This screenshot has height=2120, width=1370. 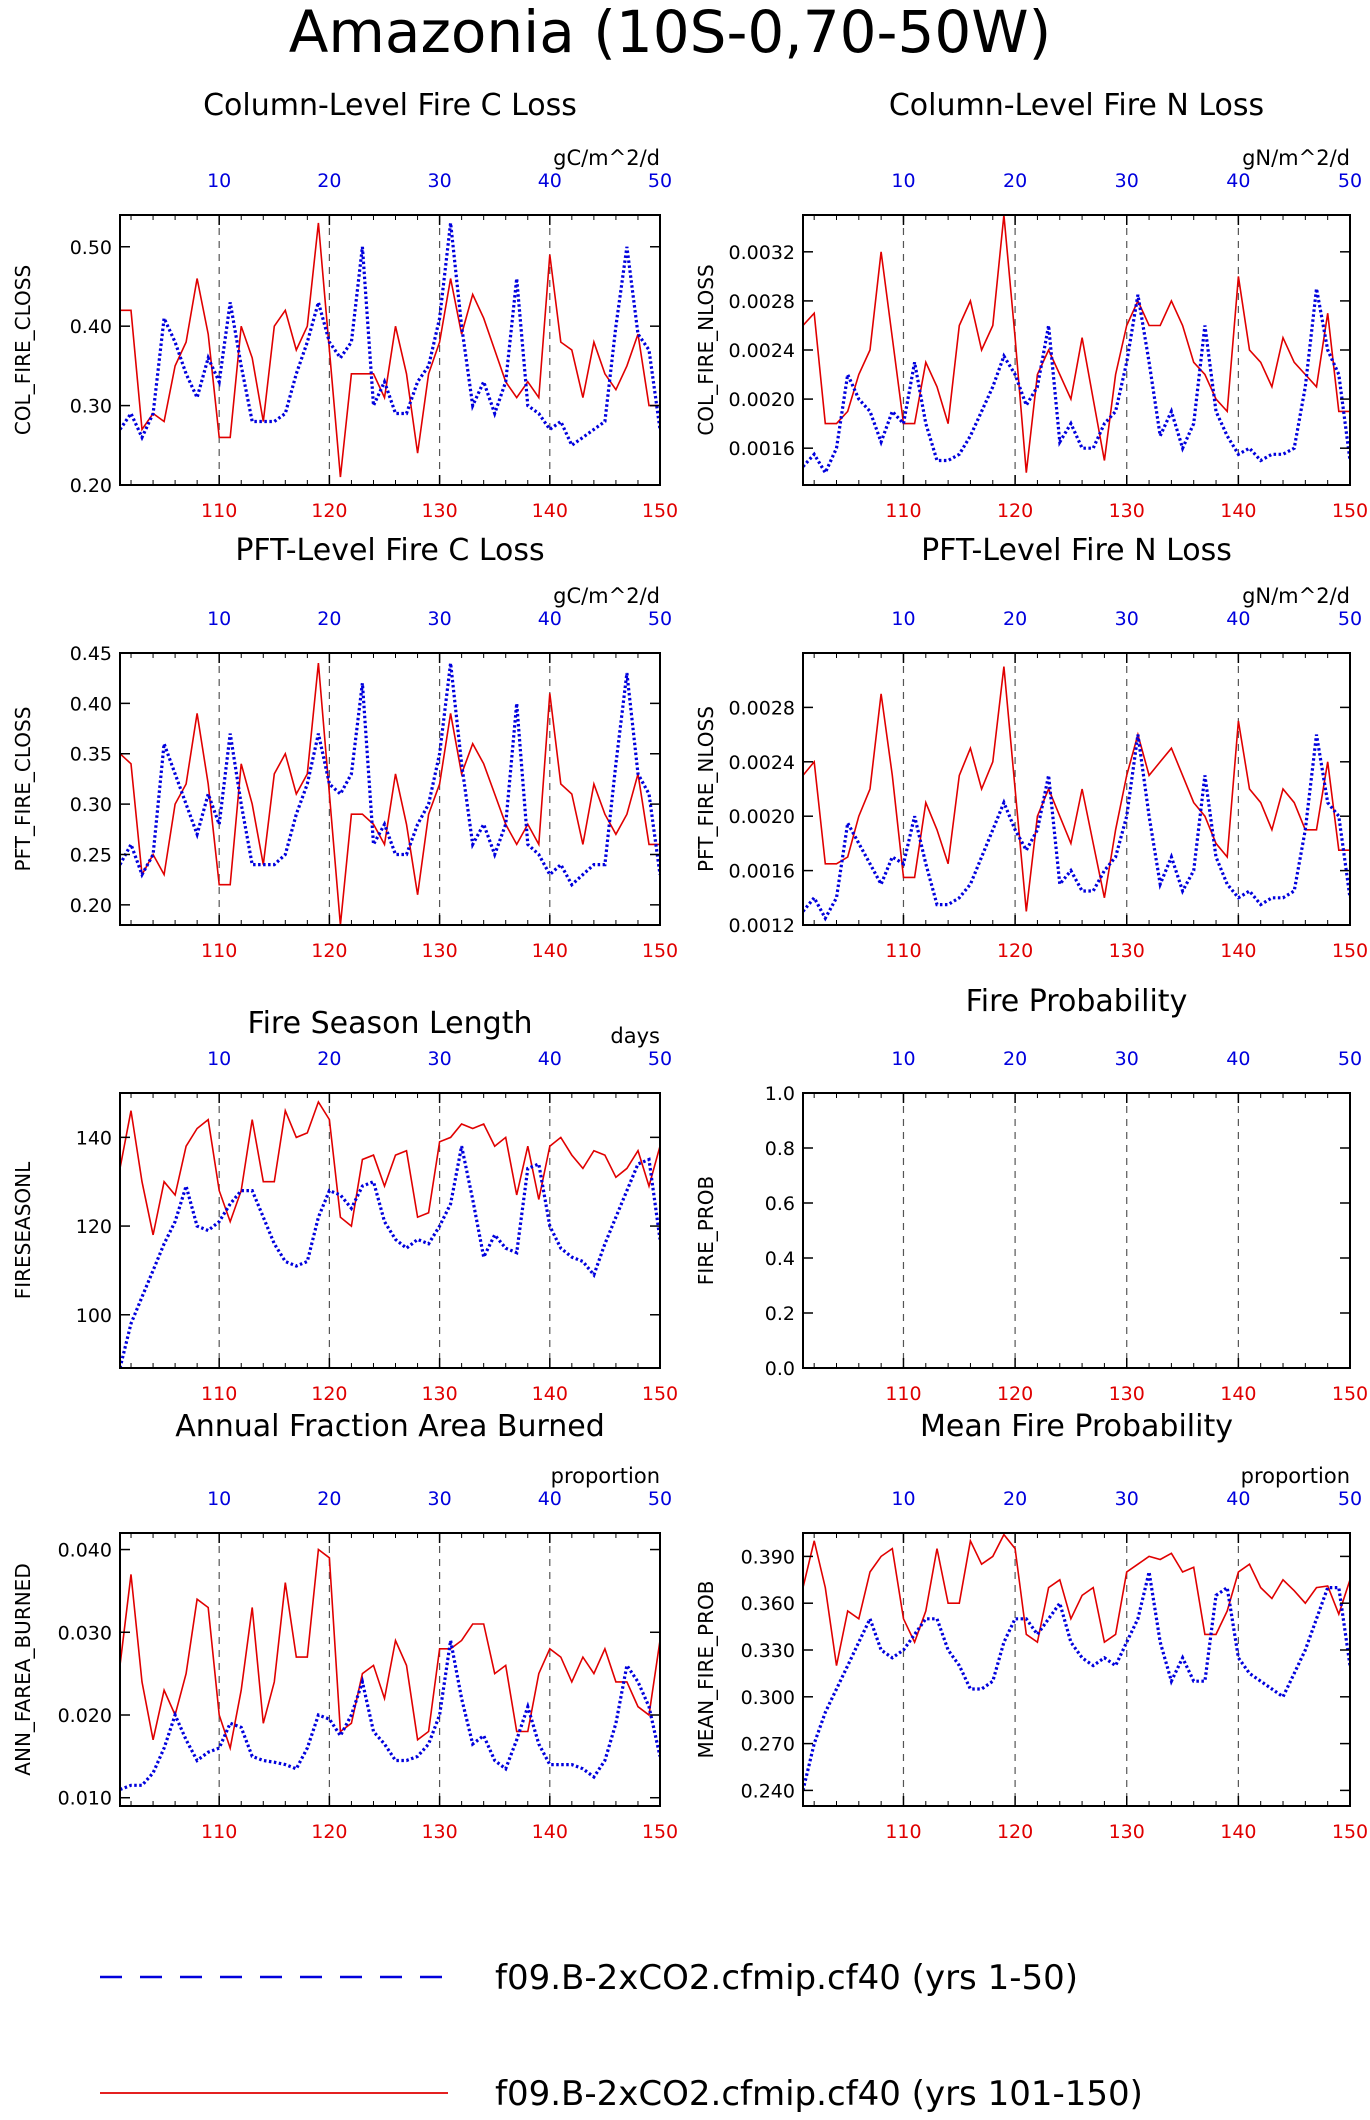 What do you see at coordinates (390, 105) in the screenshot?
I see `chart-0-title: Column-Level Fire C Loss` at bounding box center [390, 105].